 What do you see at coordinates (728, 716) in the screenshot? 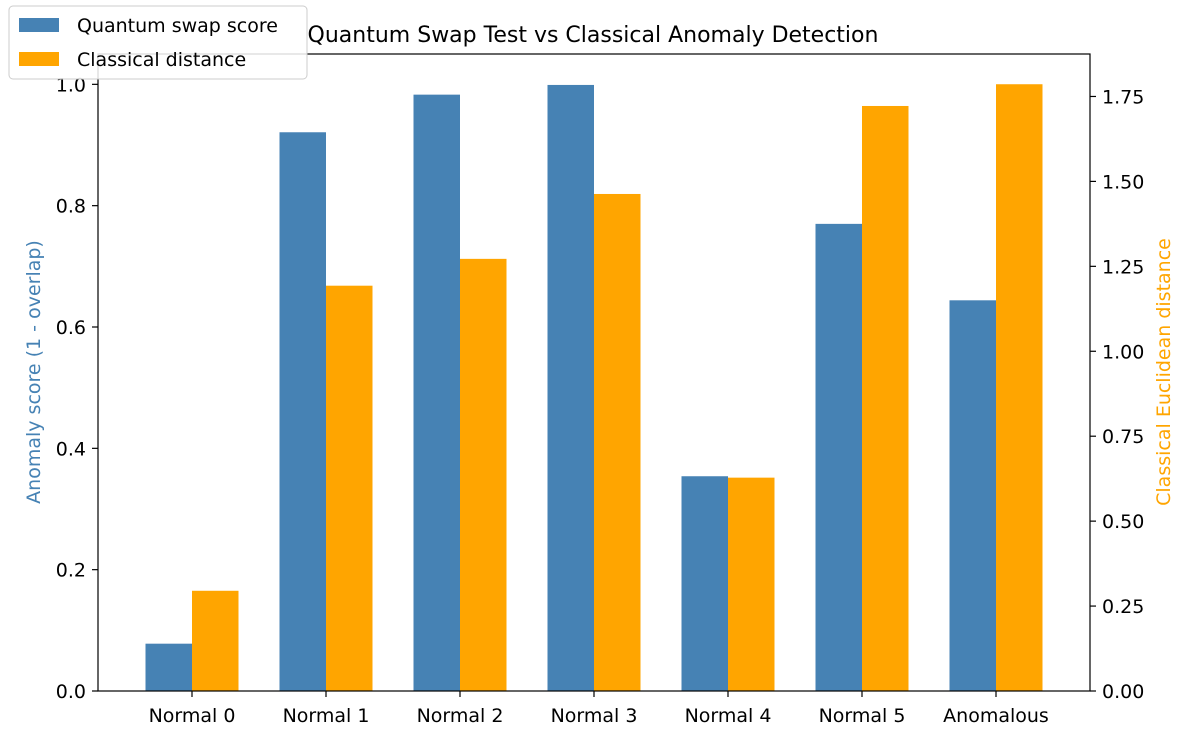
I see `x-tick-label-4: Normal 4` at bounding box center [728, 716].